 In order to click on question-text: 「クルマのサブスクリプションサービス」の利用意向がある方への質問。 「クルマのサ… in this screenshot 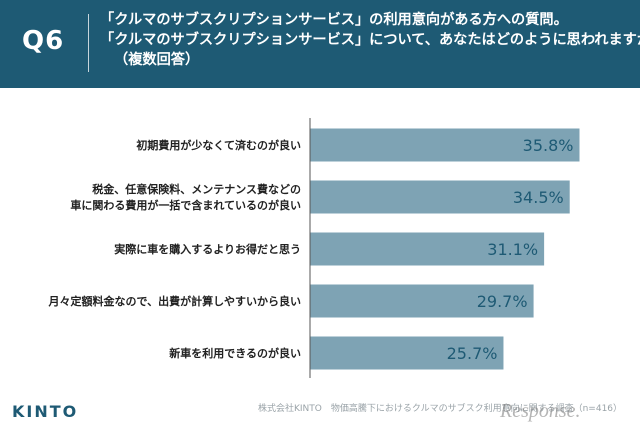, I will do `click(370, 40)`.